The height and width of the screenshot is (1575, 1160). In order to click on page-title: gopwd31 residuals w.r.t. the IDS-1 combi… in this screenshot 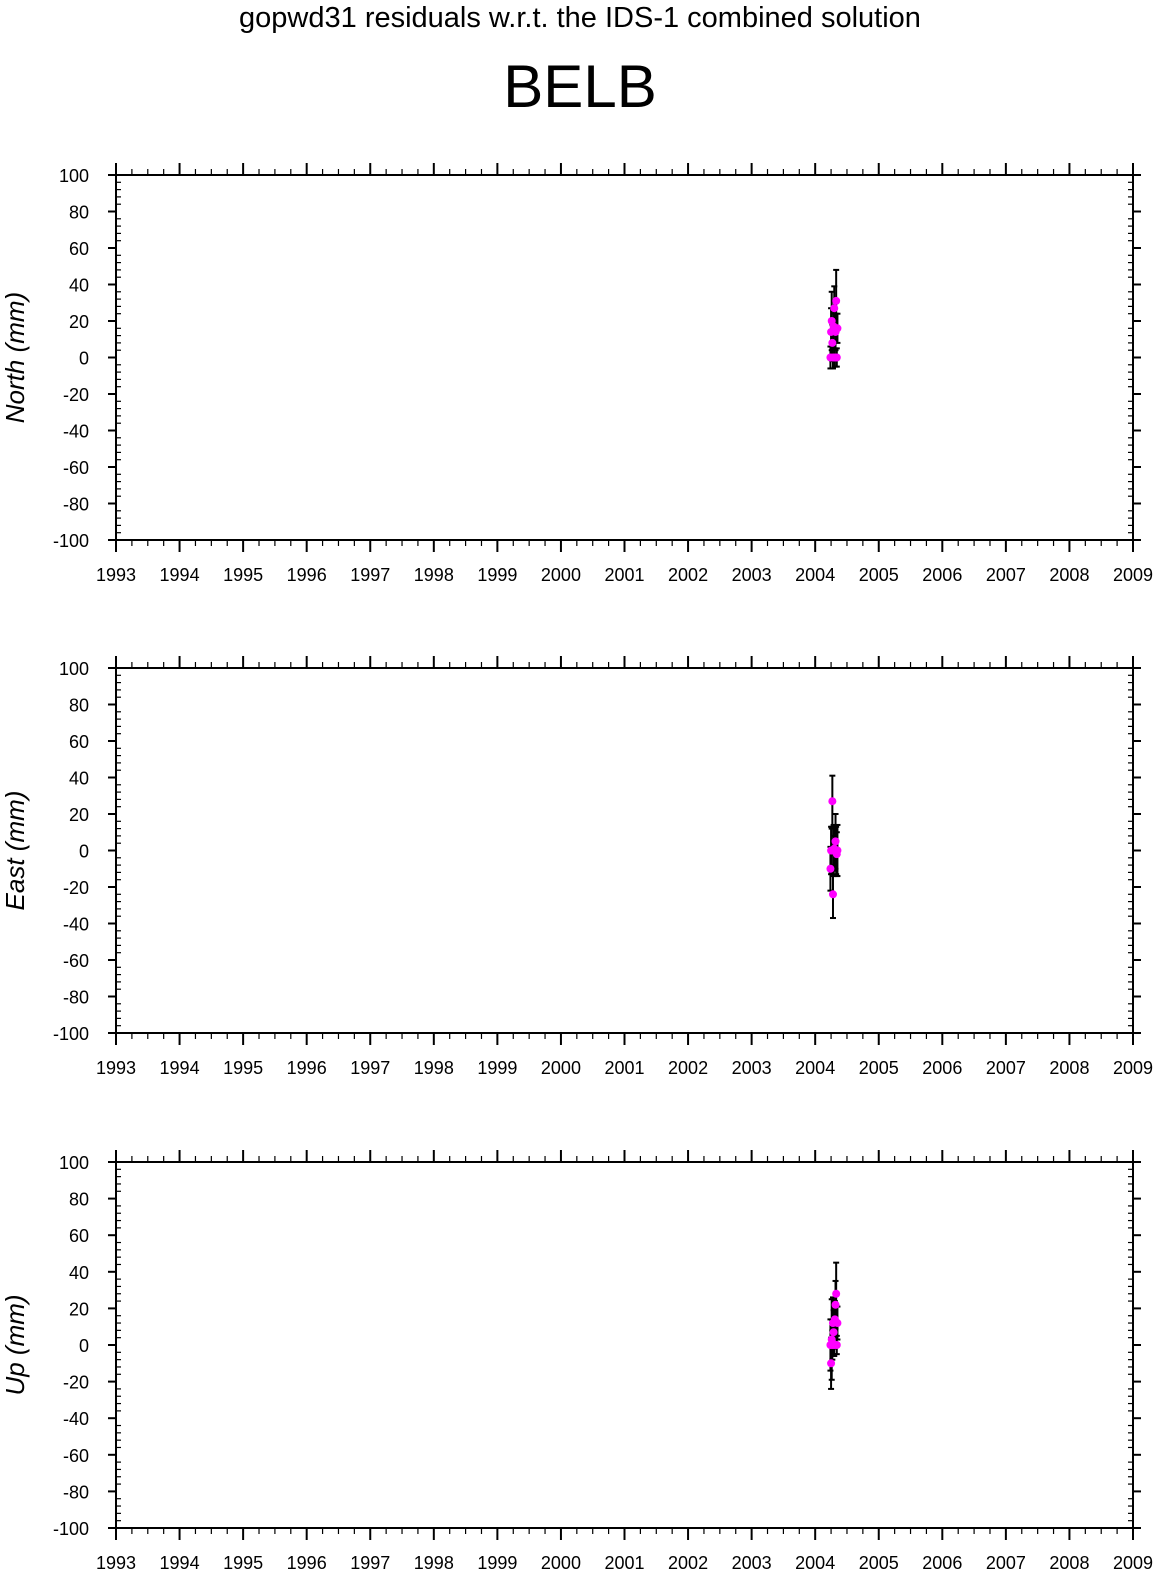, I will do `click(580, 18)`.